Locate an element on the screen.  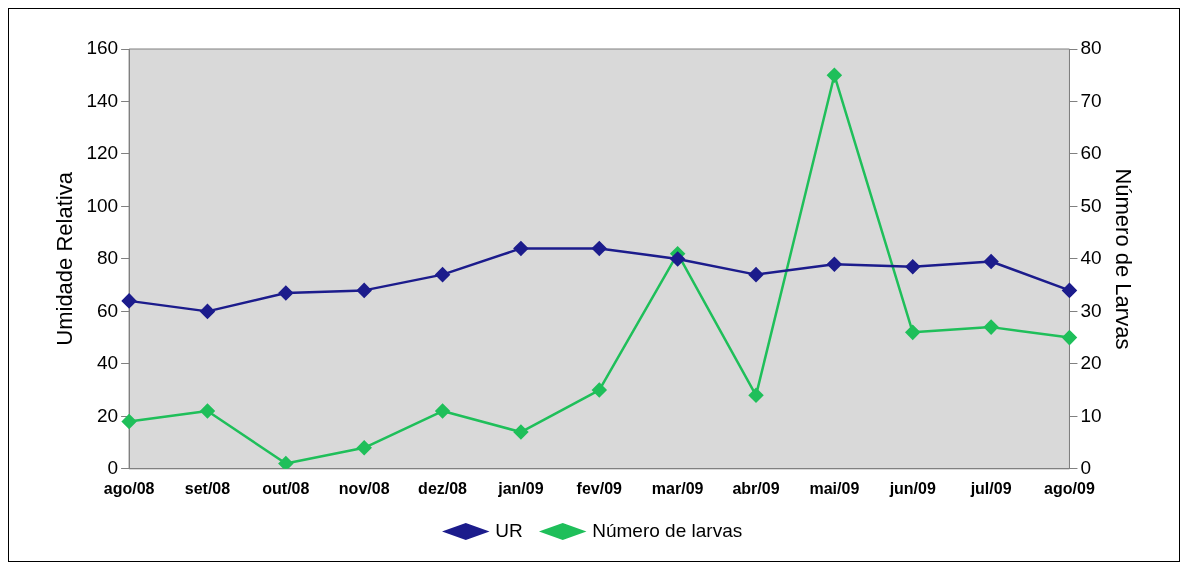
y-tick-label: 80 is located at coordinates (107, 258).